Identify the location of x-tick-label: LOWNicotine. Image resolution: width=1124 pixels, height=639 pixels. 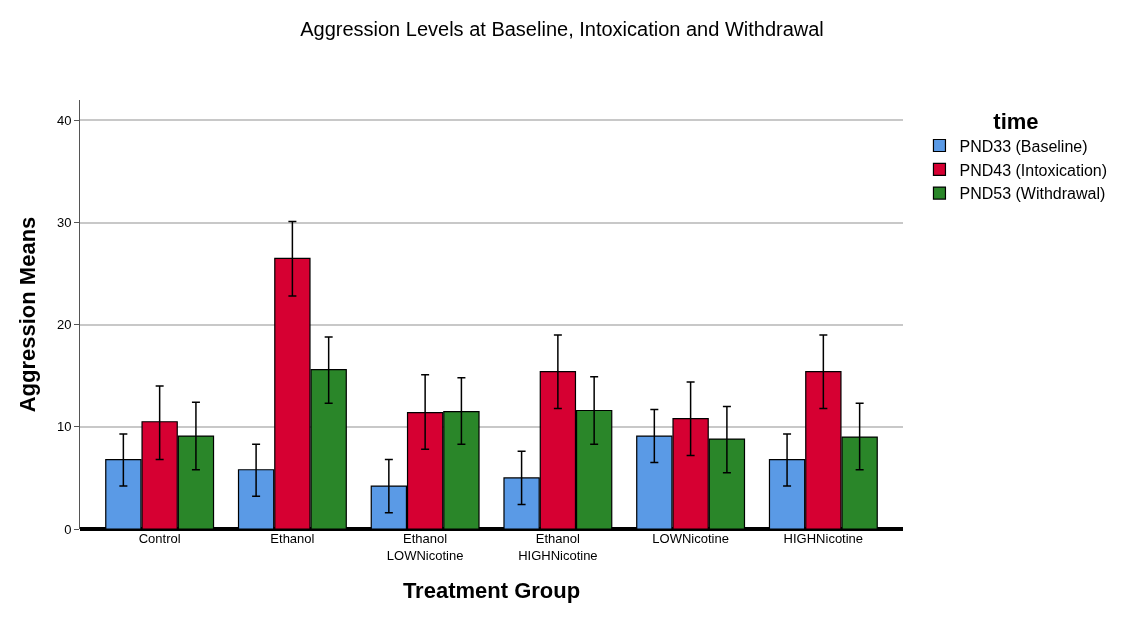
(690, 538).